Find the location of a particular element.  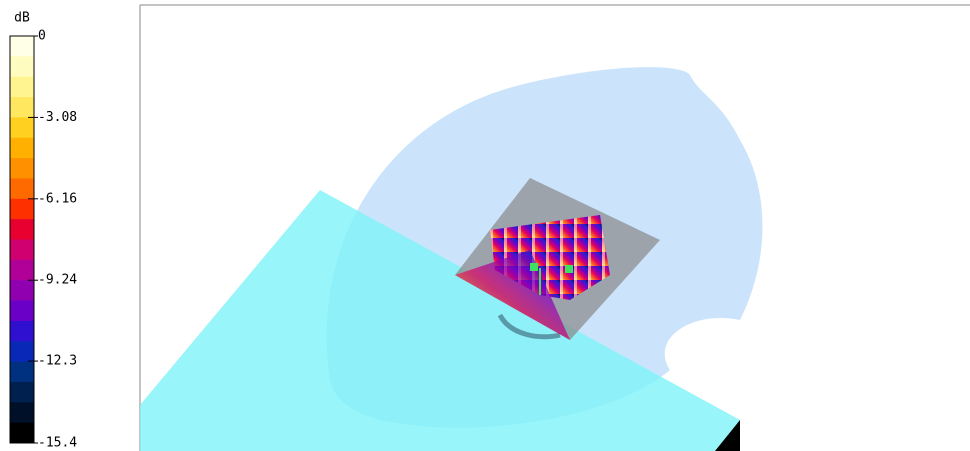

colorbar-tick-label: -15.4 is located at coordinates (57, 443).